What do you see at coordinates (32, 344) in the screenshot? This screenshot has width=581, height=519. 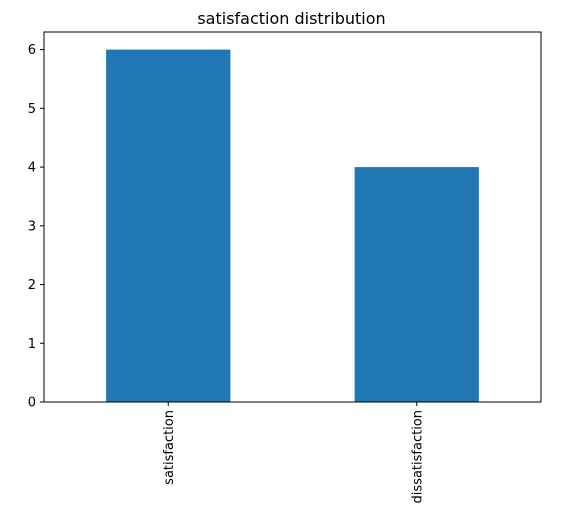 I see `y-tick-label-1: 1` at bounding box center [32, 344].